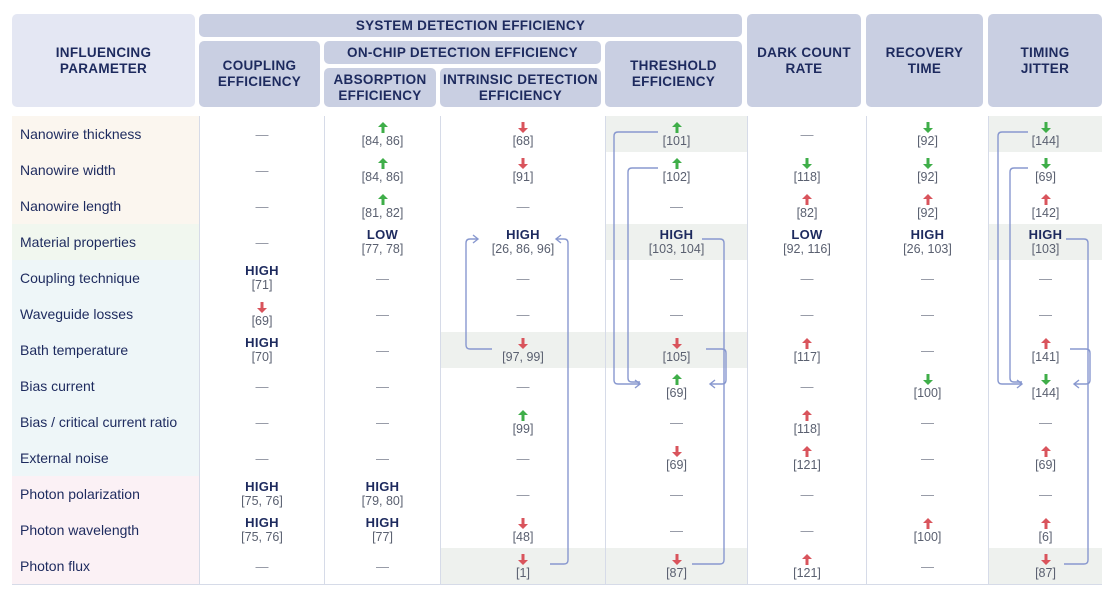 The image size is (1114, 592). Describe the element at coordinates (522, 134) in the screenshot. I see `table-cell: [68]` at that location.